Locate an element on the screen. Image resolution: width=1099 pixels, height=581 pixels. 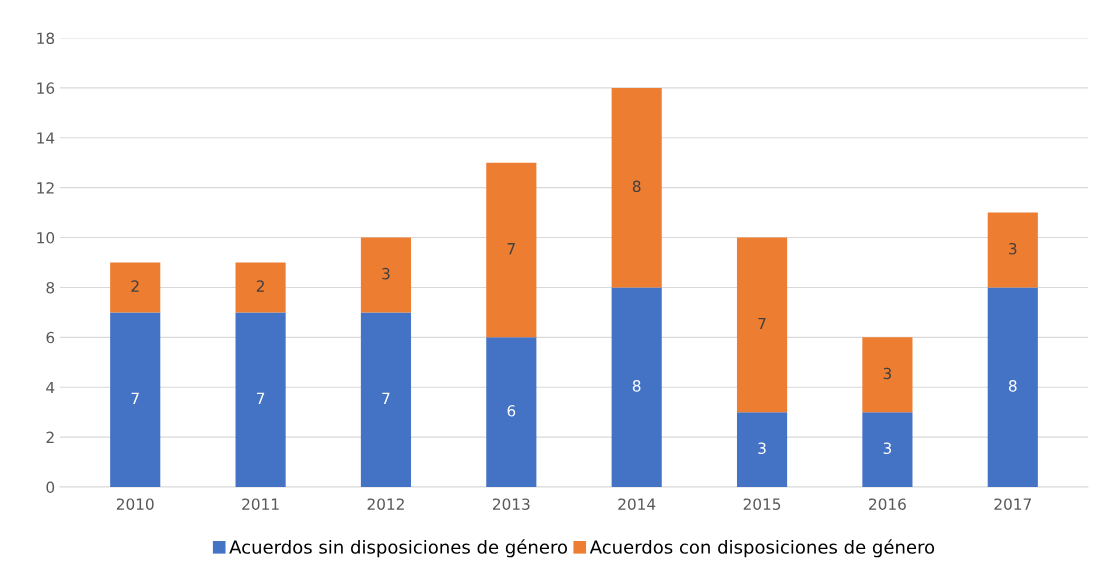
x-tick-label: 2016 is located at coordinates (887, 504).